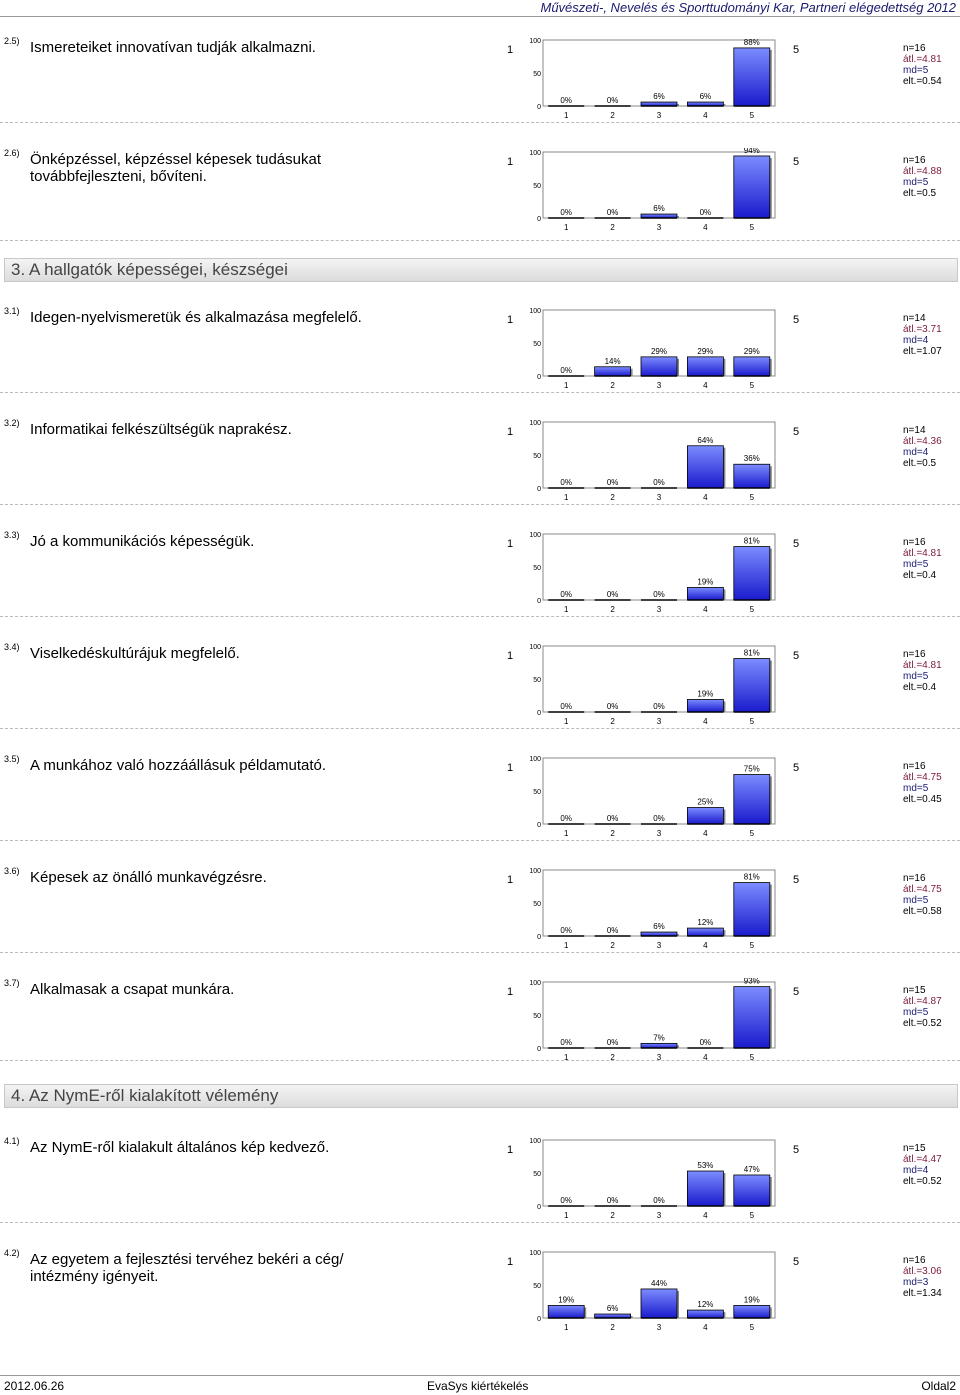 The width and height of the screenshot is (960, 1395). Describe the element at coordinates (12, 423) in the screenshot. I see `question-number: 3.2)` at that location.